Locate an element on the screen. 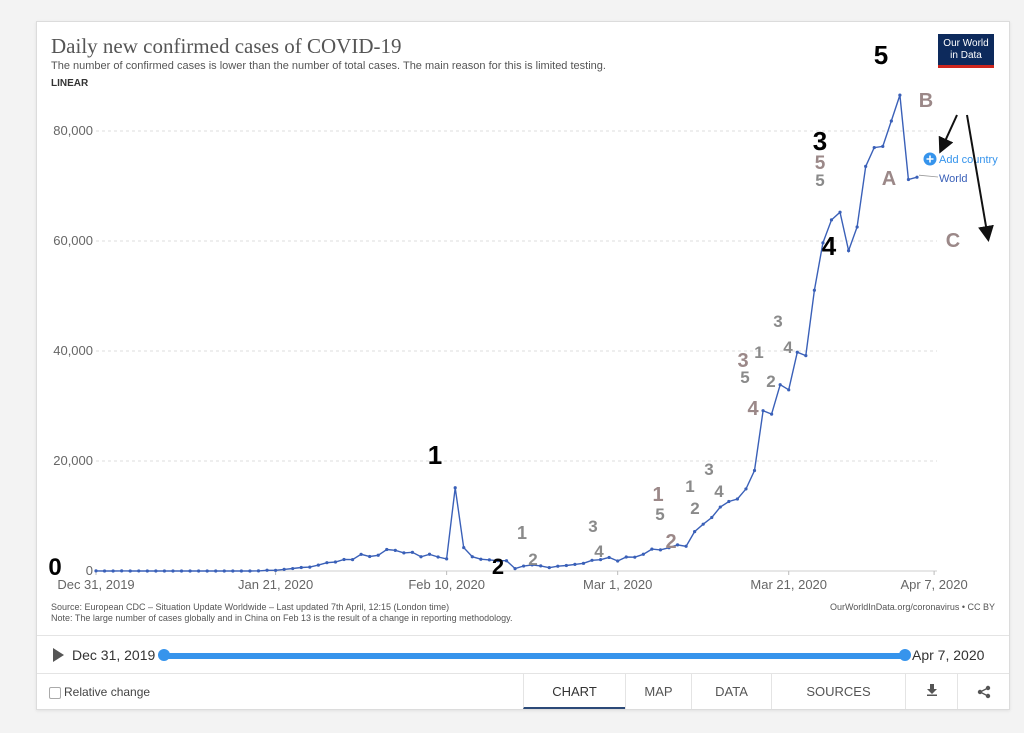 This screenshot has height=733, width=1024. annotation-label: C is located at coordinates (953, 241).